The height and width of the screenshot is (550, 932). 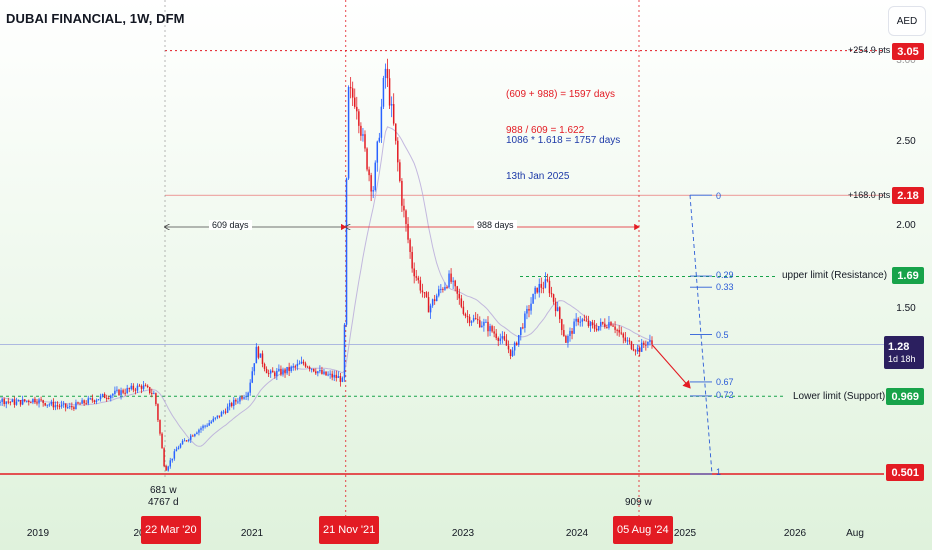 What do you see at coordinates (139, 533) in the screenshot?
I see `x-tick-2020-partial: 20` at bounding box center [139, 533].